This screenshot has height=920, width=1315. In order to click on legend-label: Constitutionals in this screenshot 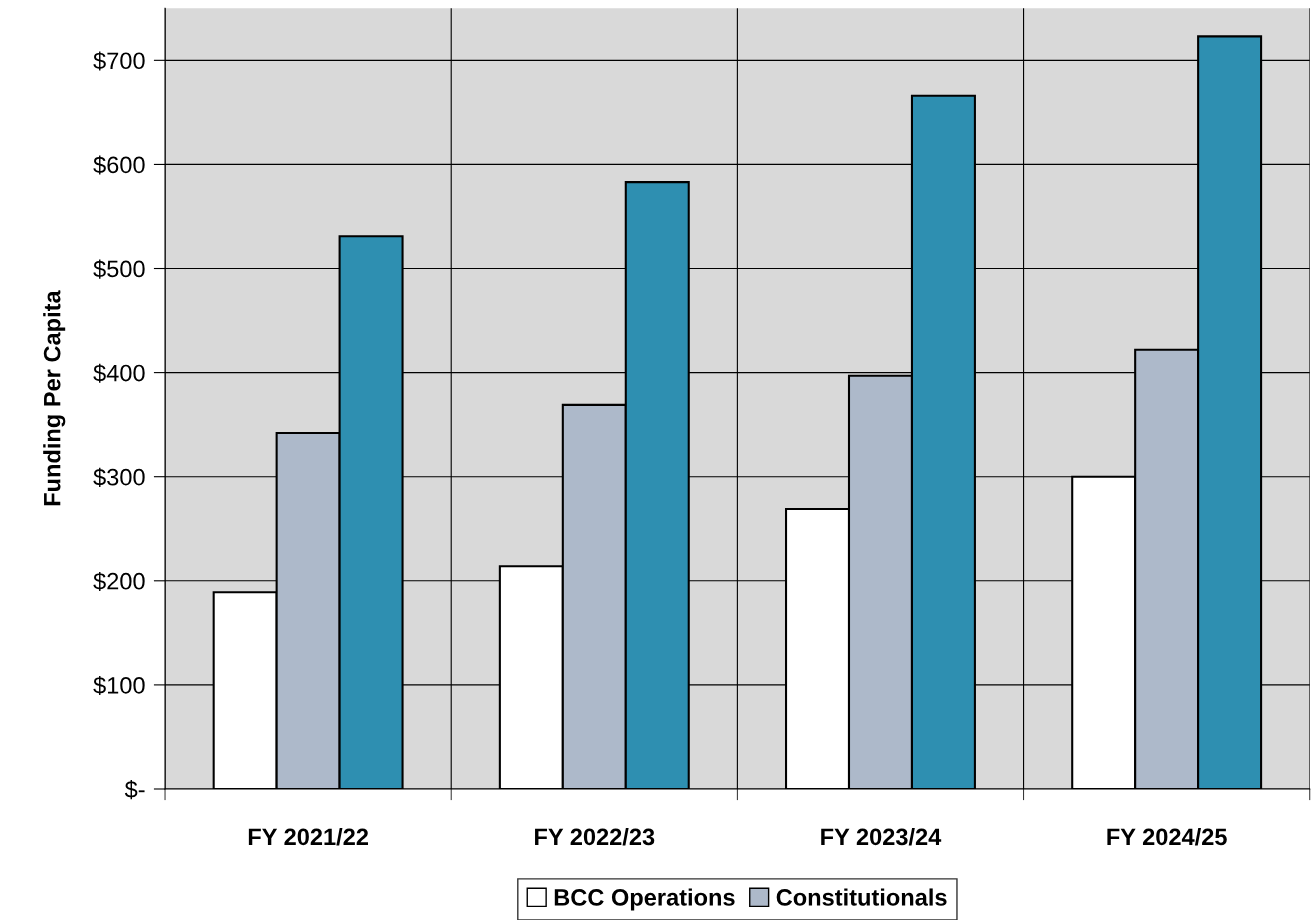, I will do `click(861, 897)`.